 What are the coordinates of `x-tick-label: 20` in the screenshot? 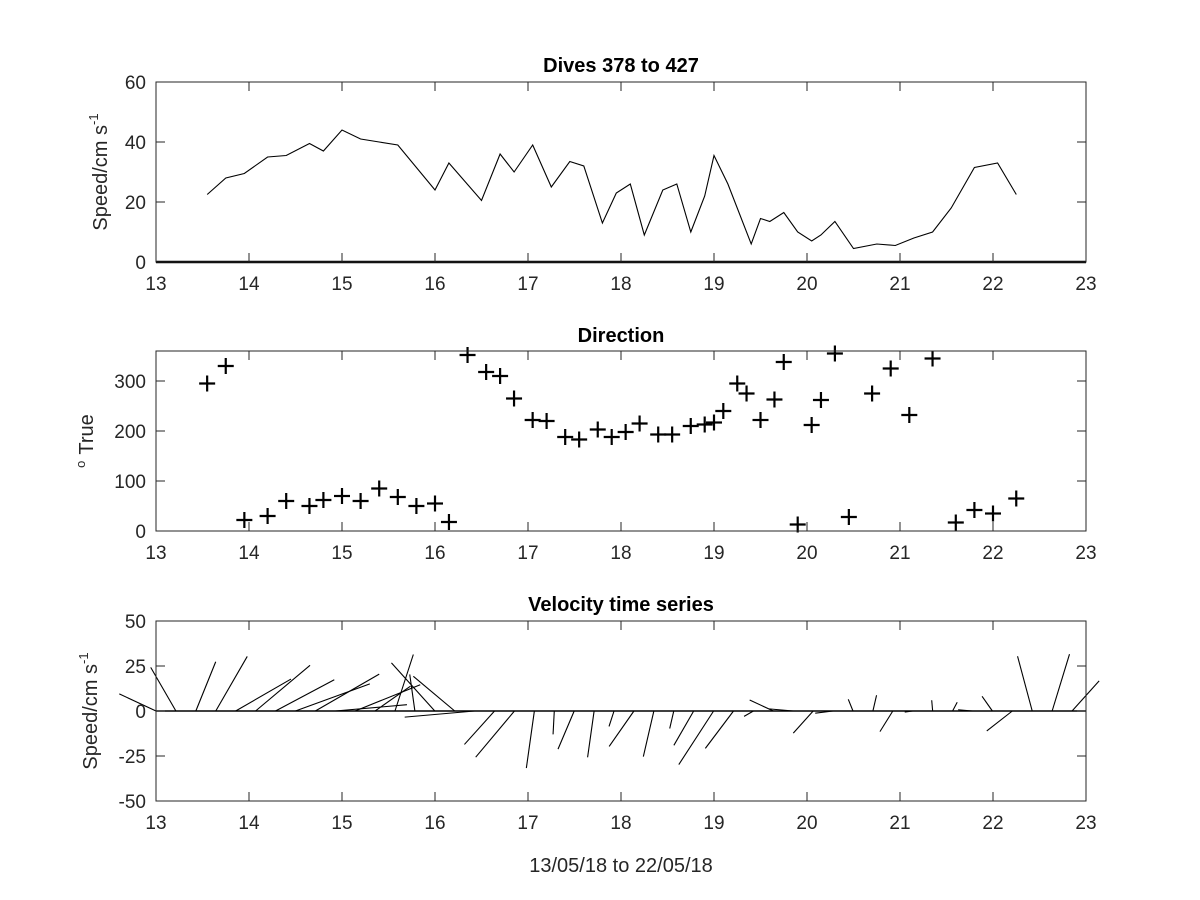 It's located at (806, 823).